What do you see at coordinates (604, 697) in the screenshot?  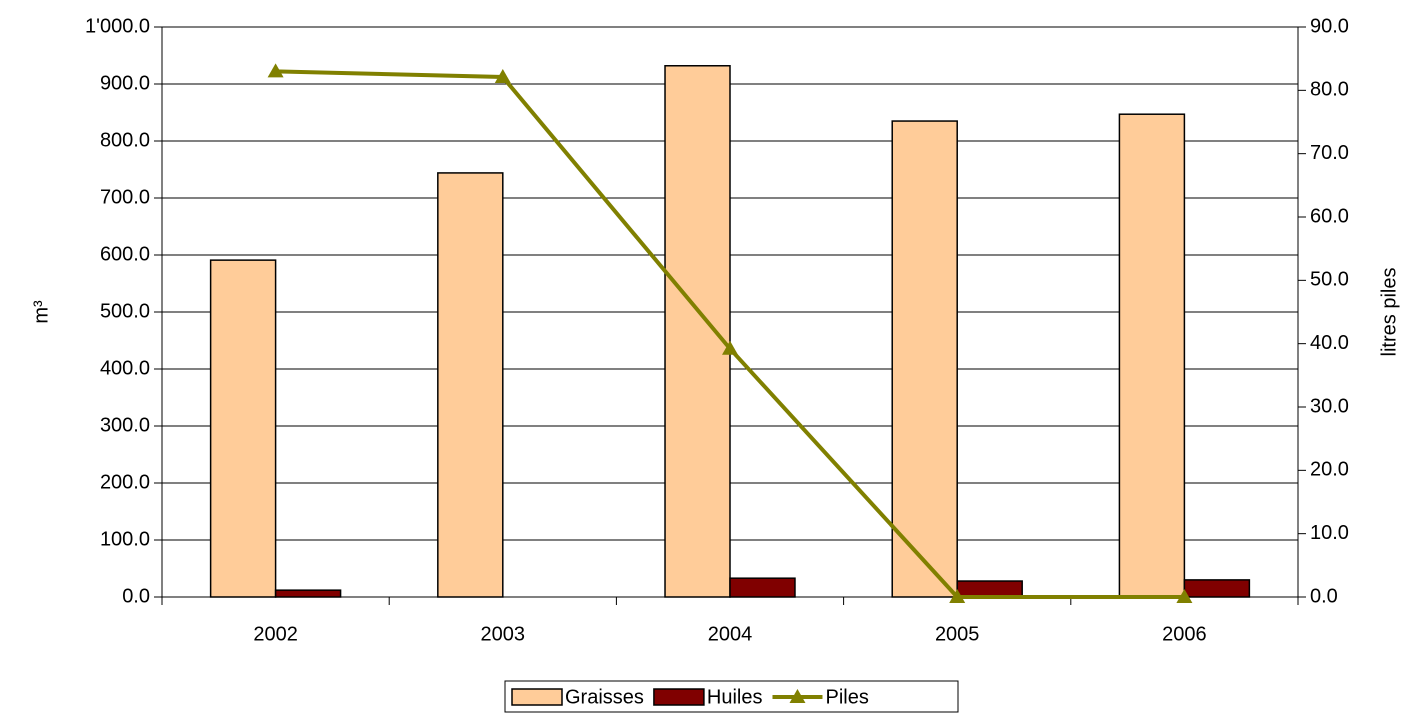 I see `legend-label: Graisses` at bounding box center [604, 697].